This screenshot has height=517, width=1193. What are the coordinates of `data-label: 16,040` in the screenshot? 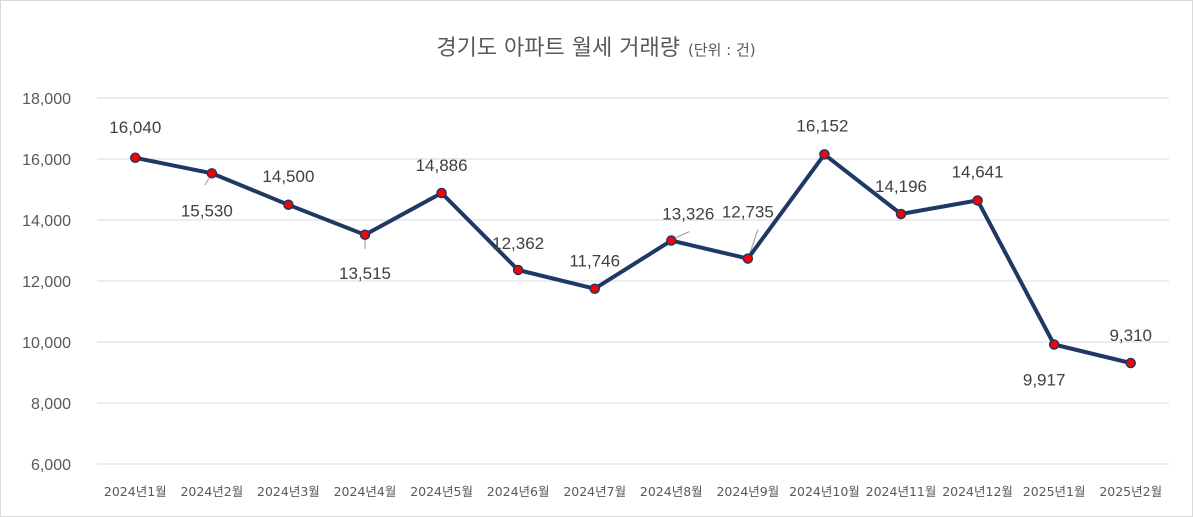 It's located at (135, 127).